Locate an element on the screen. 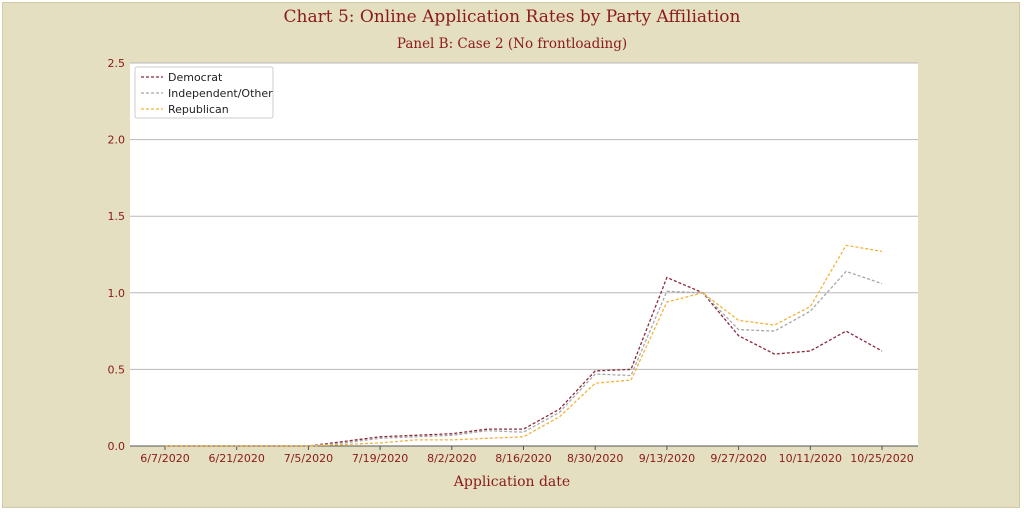 Image resolution: width=1024 pixels, height=512 pixels. y-tick-label: 2.0 is located at coordinates (117, 140).